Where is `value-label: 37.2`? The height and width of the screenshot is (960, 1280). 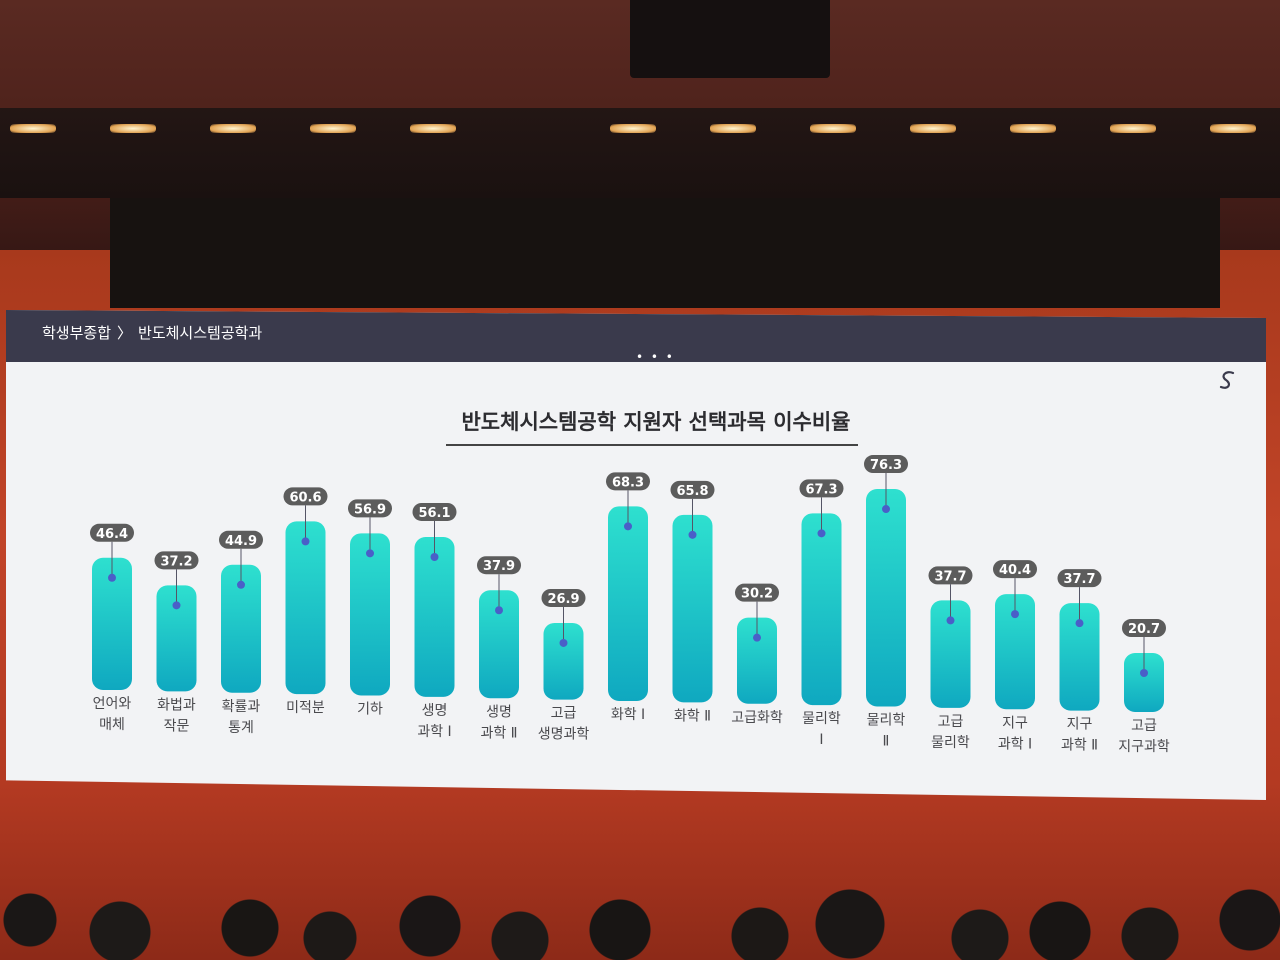 value-label: 37.2 is located at coordinates (176, 561).